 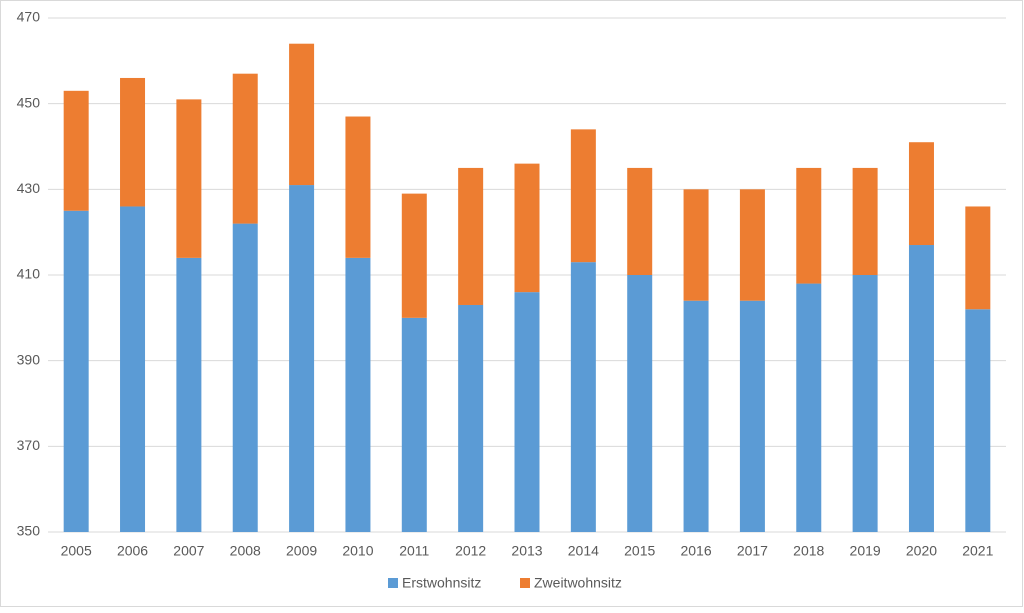 What do you see at coordinates (29, 445) in the screenshot?
I see `y-tick-label: 370` at bounding box center [29, 445].